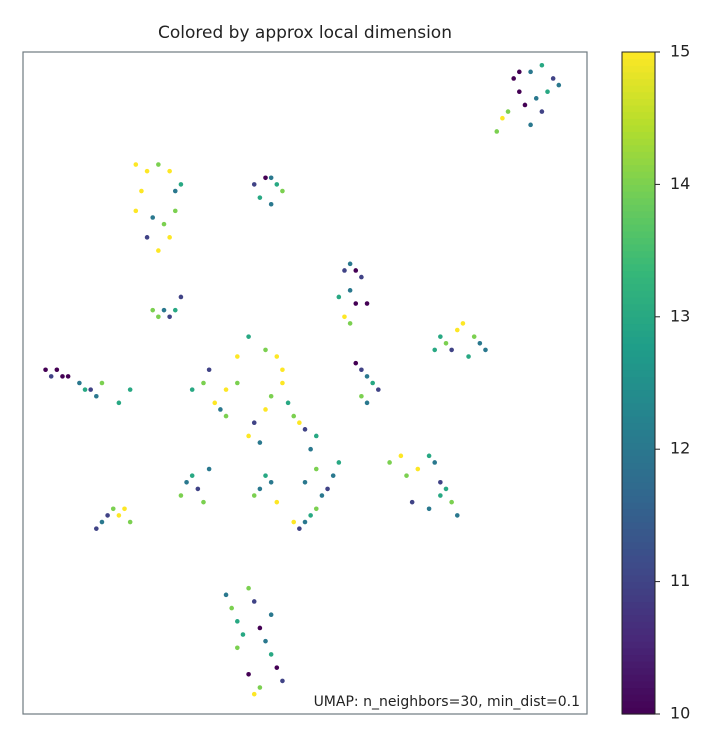 The width and height of the screenshot is (718, 749). I want to click on colorbar-frame, so click(638, 383).